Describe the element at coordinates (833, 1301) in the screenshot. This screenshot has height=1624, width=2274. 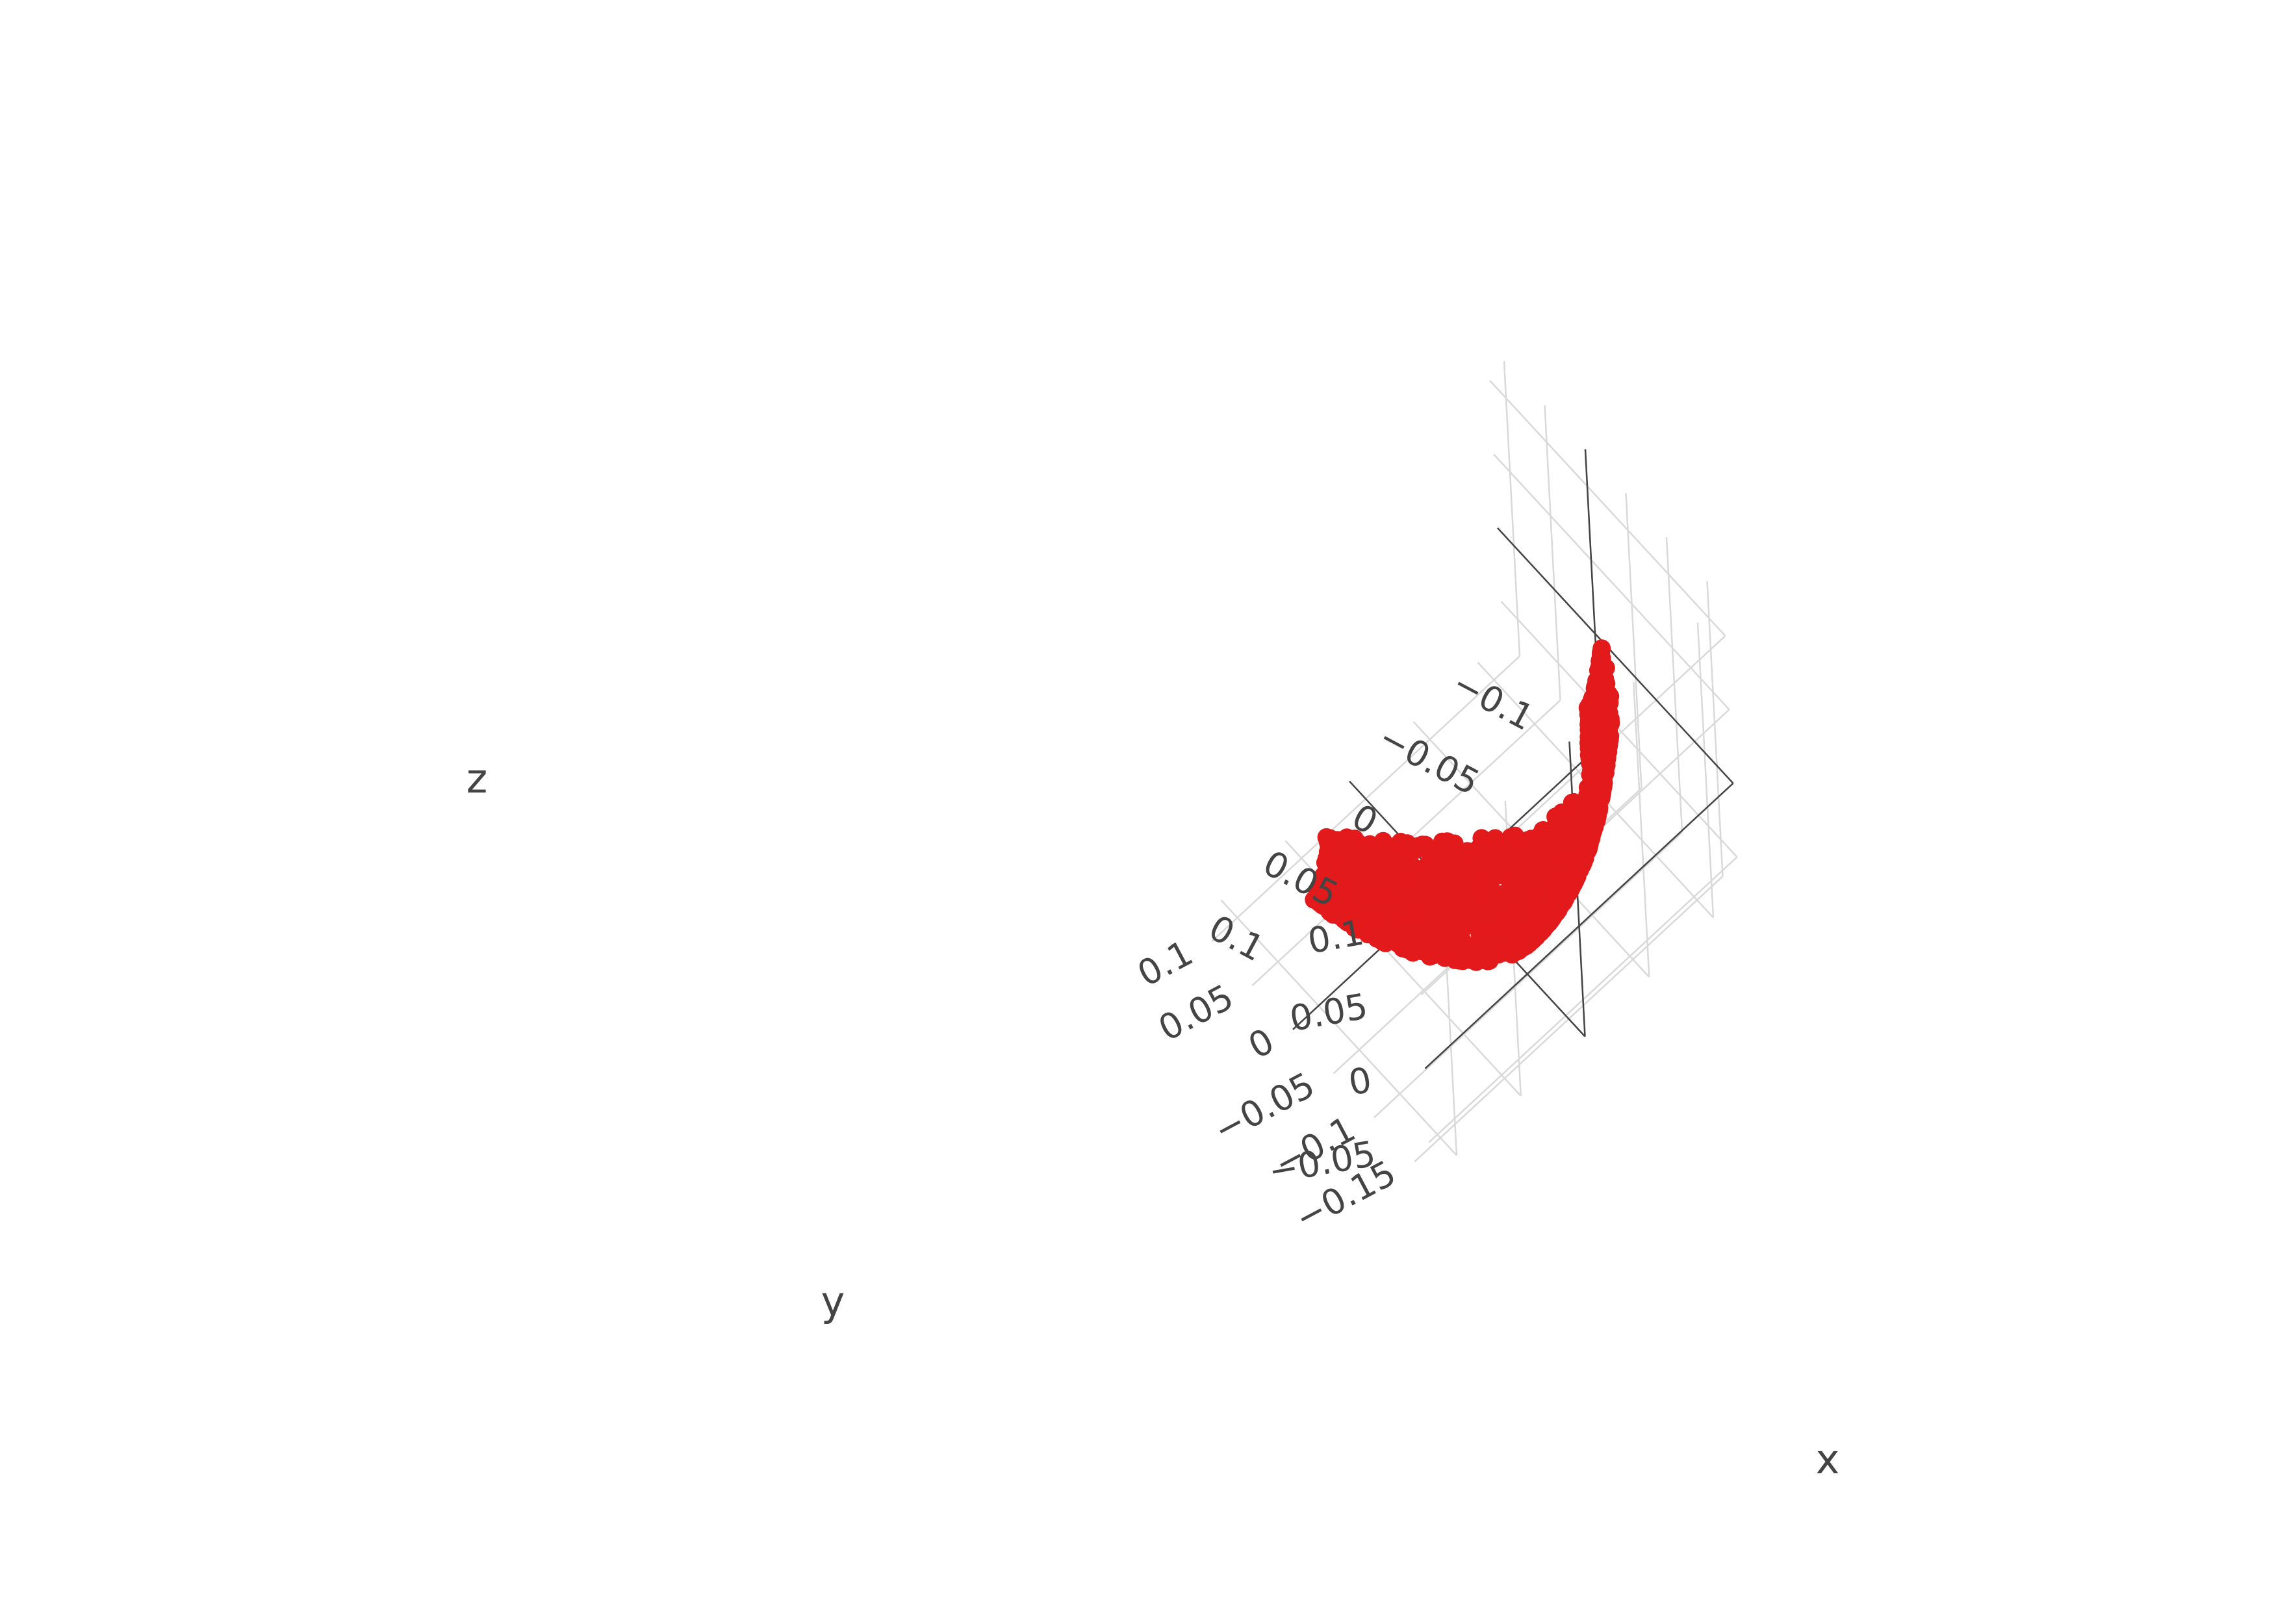
I see `y-axis-title: y` at that location.